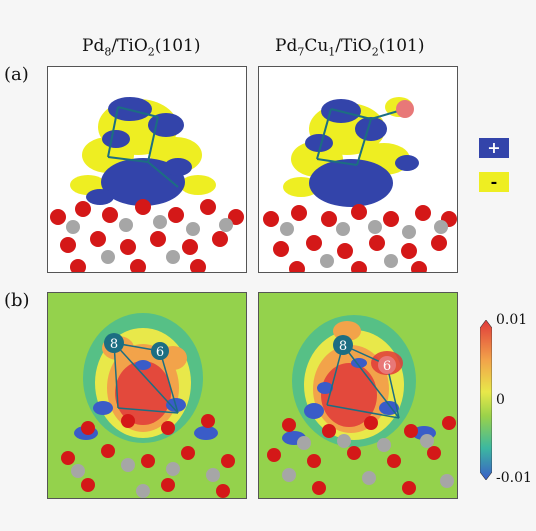  I want to click on panel-label-b: (b), so click(17, 300).